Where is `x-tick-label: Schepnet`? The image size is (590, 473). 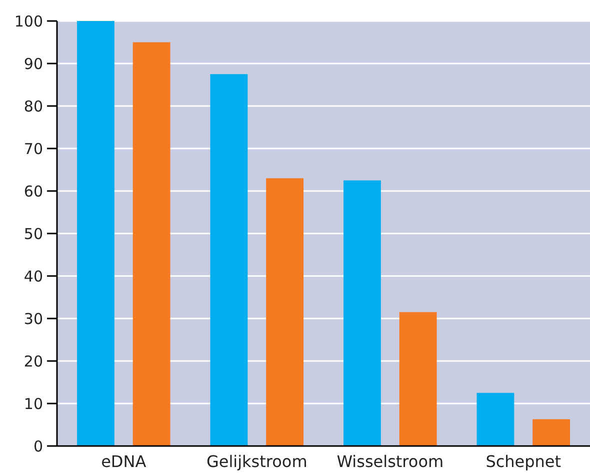
x-tick-label: Schepnet is located at coordinates (524, 461).